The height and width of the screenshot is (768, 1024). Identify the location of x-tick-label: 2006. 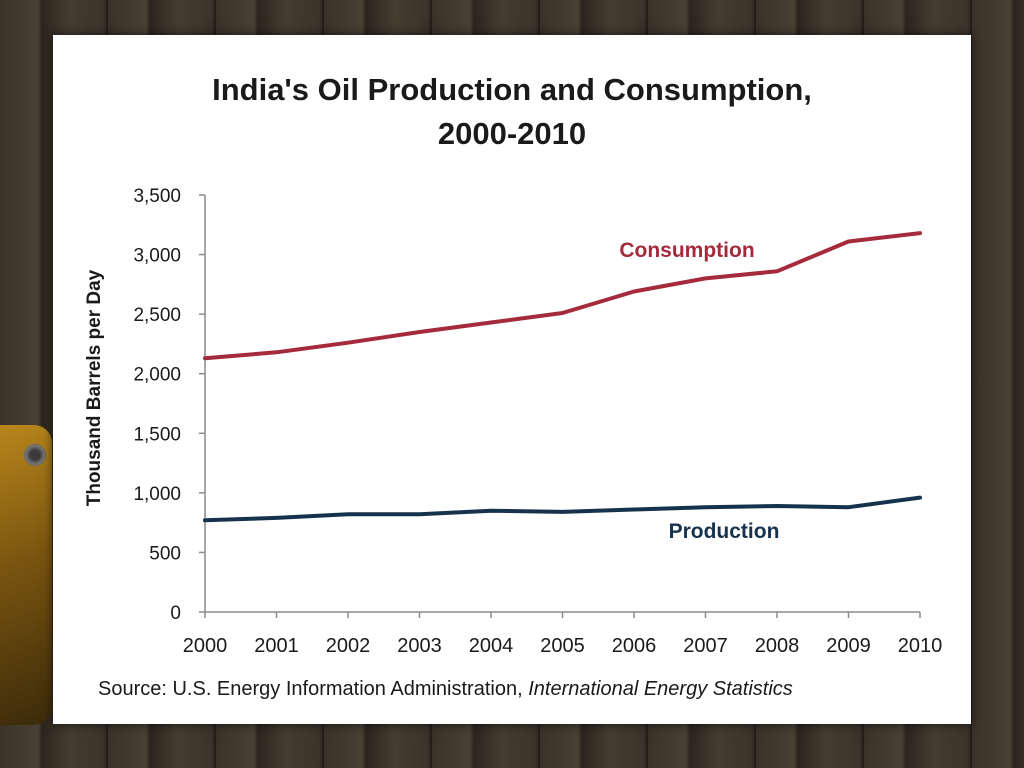
(634, 646).